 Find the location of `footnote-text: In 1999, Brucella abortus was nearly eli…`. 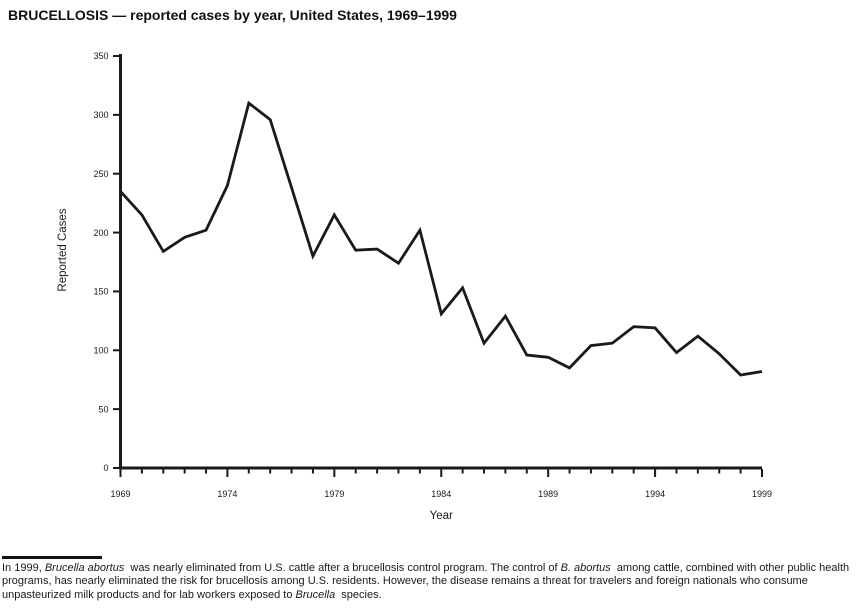

footnote-text: In 1999, Brucella abortus was nearly eli… is located at coordinates (432, 582).